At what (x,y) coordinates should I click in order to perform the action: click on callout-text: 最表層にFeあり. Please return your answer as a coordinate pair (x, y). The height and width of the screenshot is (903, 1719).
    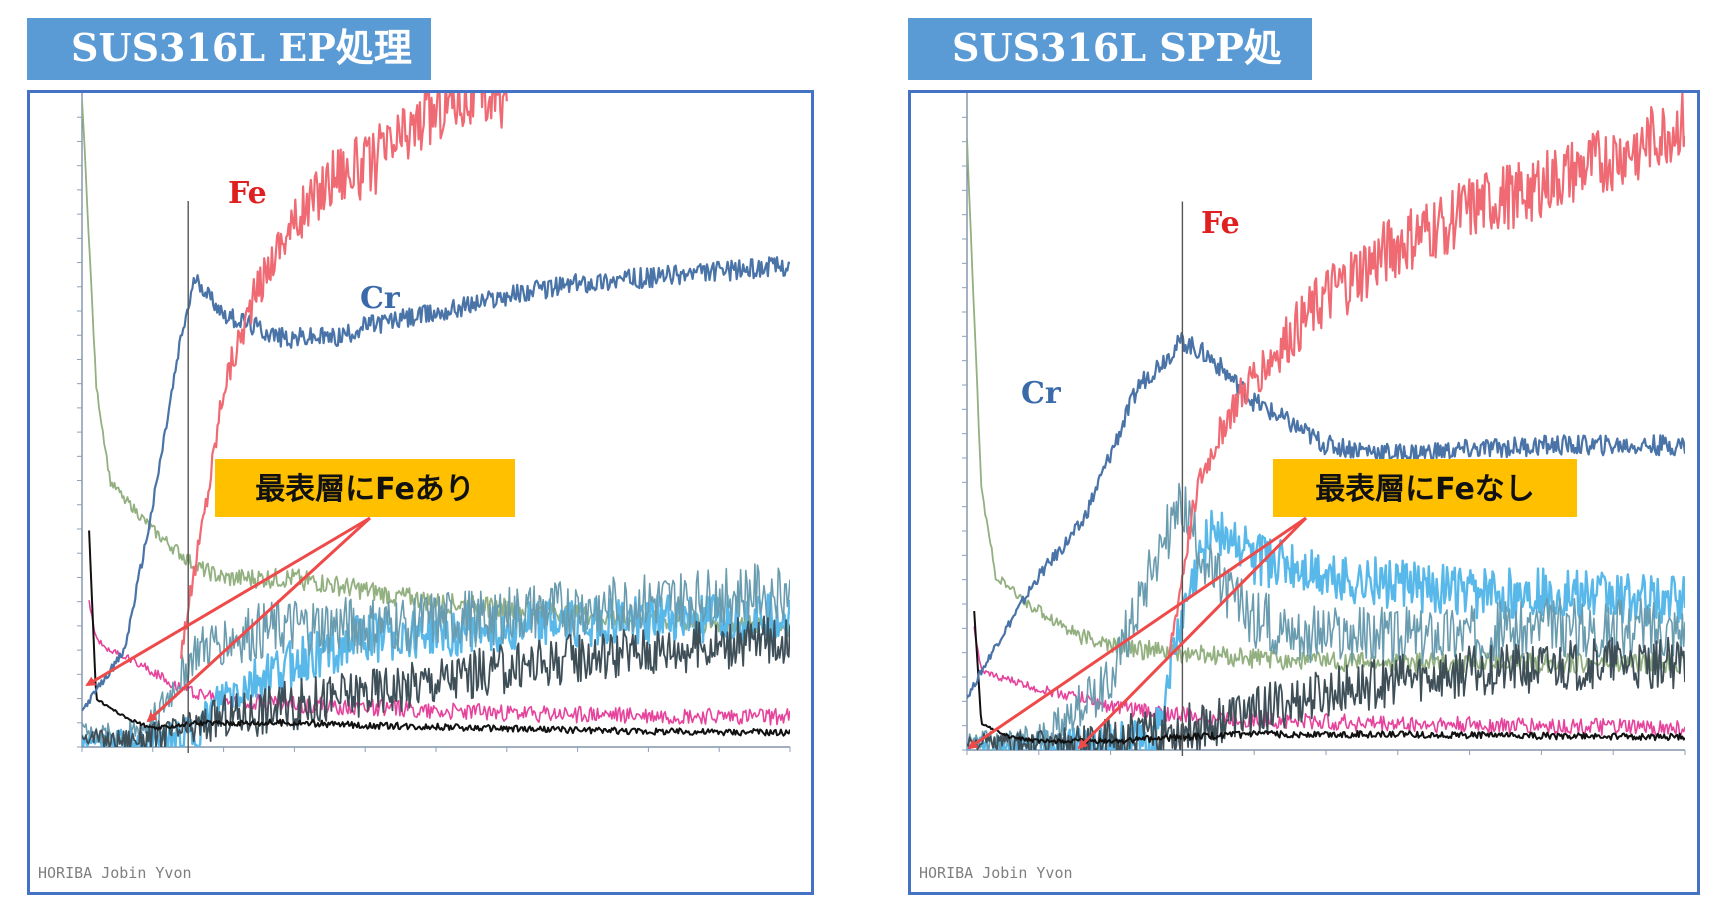
    Looking at the image, I should click on (365, 489).